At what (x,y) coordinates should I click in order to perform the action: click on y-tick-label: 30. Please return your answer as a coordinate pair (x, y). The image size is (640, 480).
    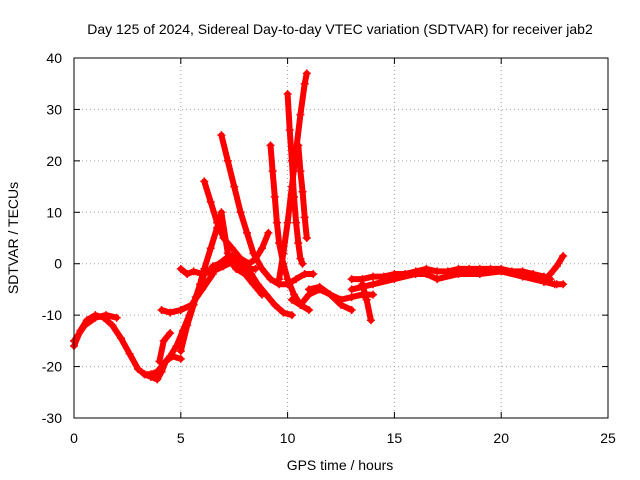
    Looking at the image, I should click on (54, 109).